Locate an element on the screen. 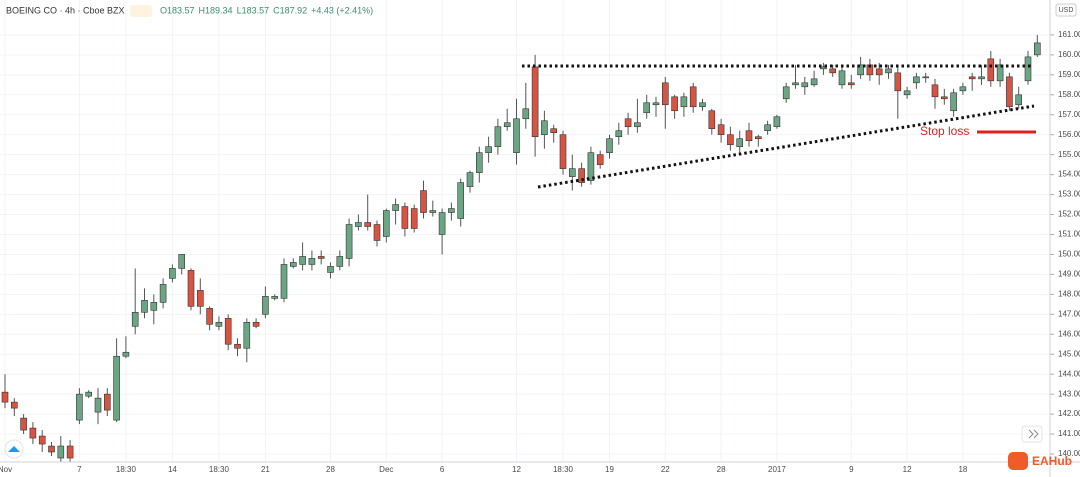 The width and height of the screenshot is (1080, 477). y-tick-label: 160.00 is located at coordinates (1069, 54).